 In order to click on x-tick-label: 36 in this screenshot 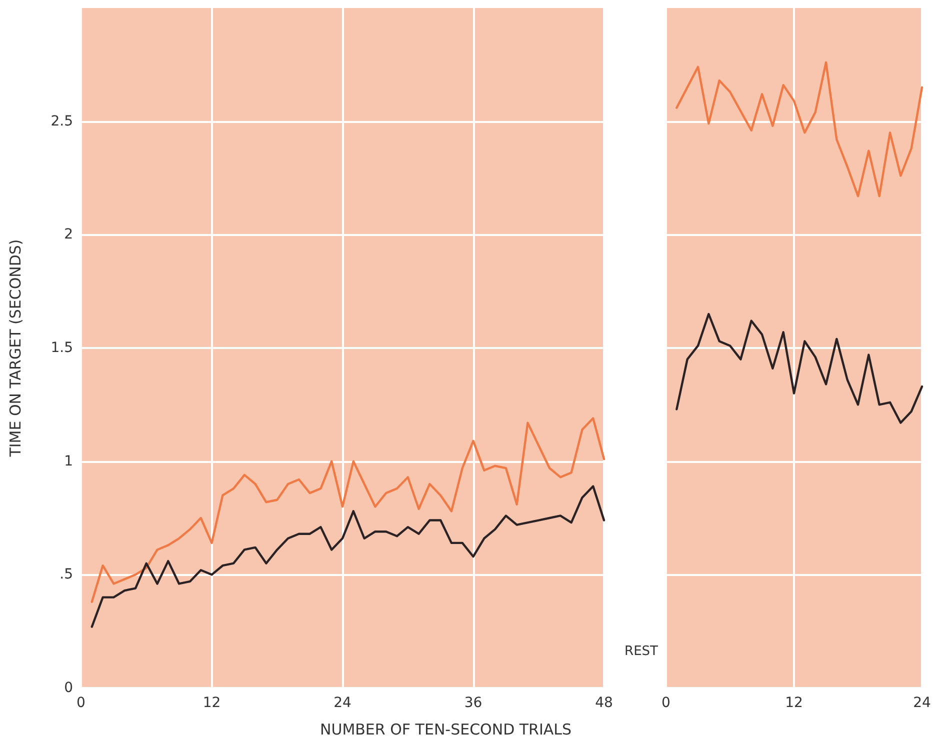, I will do `click(473, 703)`.